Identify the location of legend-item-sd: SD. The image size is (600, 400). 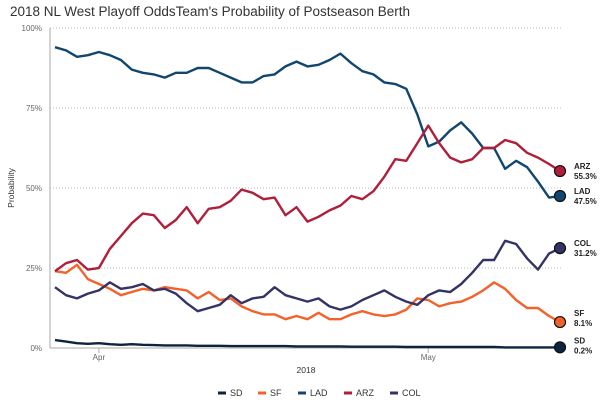
(230, 393).